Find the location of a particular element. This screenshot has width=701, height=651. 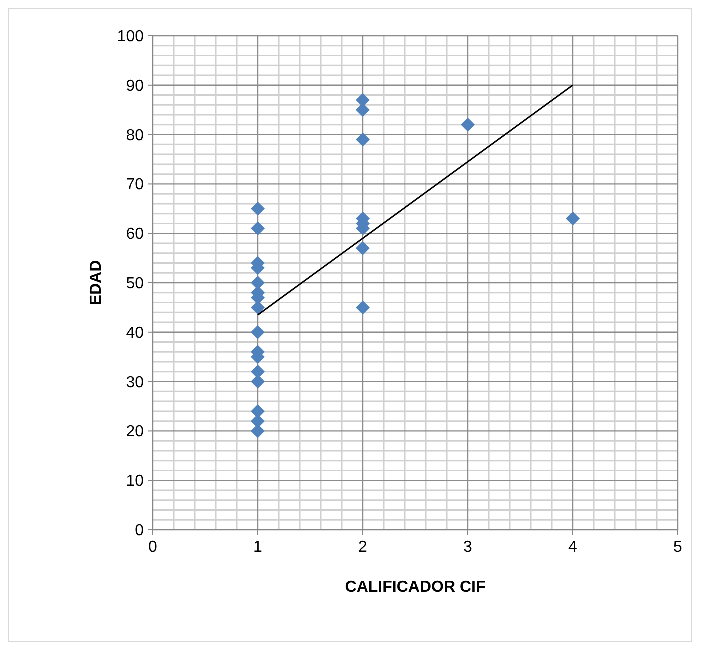

y-tick-label: 70 is located at coordinates (135, 185).